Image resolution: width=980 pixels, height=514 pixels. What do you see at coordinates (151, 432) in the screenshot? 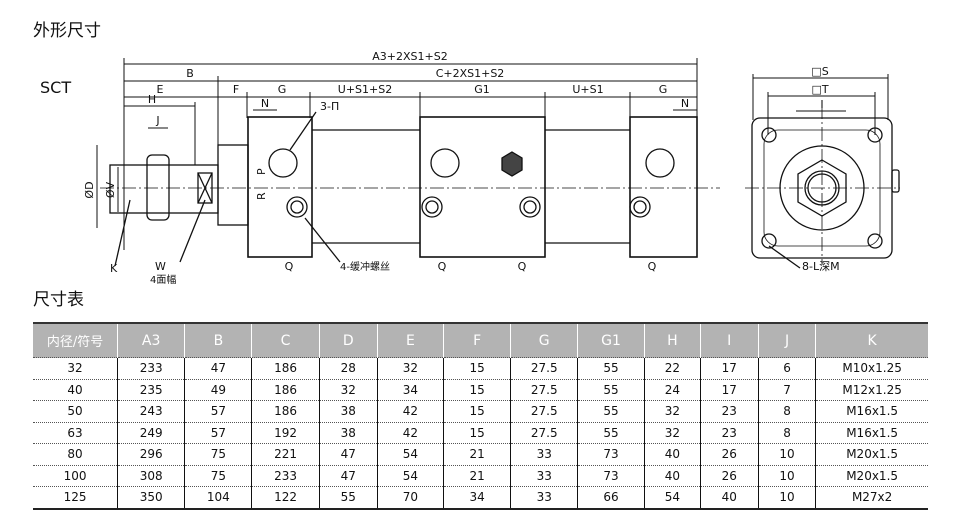
I see `table-cell: 249` at bounding box center [151, 432].